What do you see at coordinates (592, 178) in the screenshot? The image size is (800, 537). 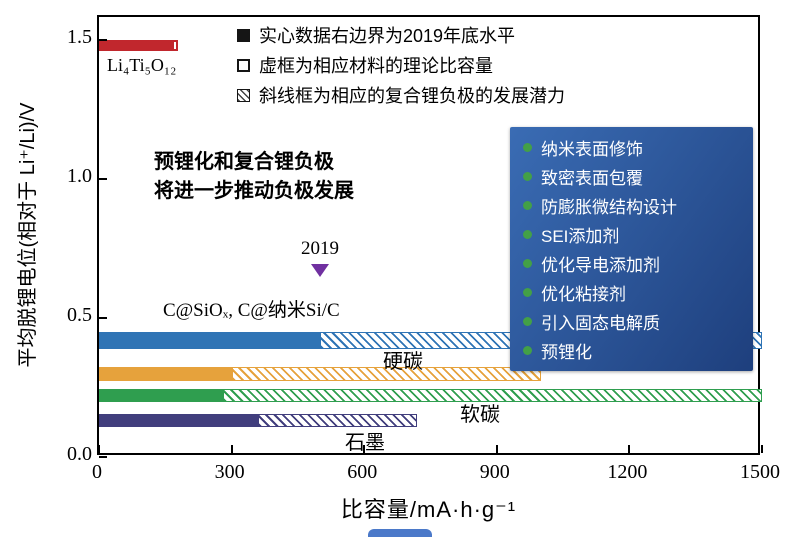 I see `strategy-label: 致密表面包覆` at bounding box center [592, 178].